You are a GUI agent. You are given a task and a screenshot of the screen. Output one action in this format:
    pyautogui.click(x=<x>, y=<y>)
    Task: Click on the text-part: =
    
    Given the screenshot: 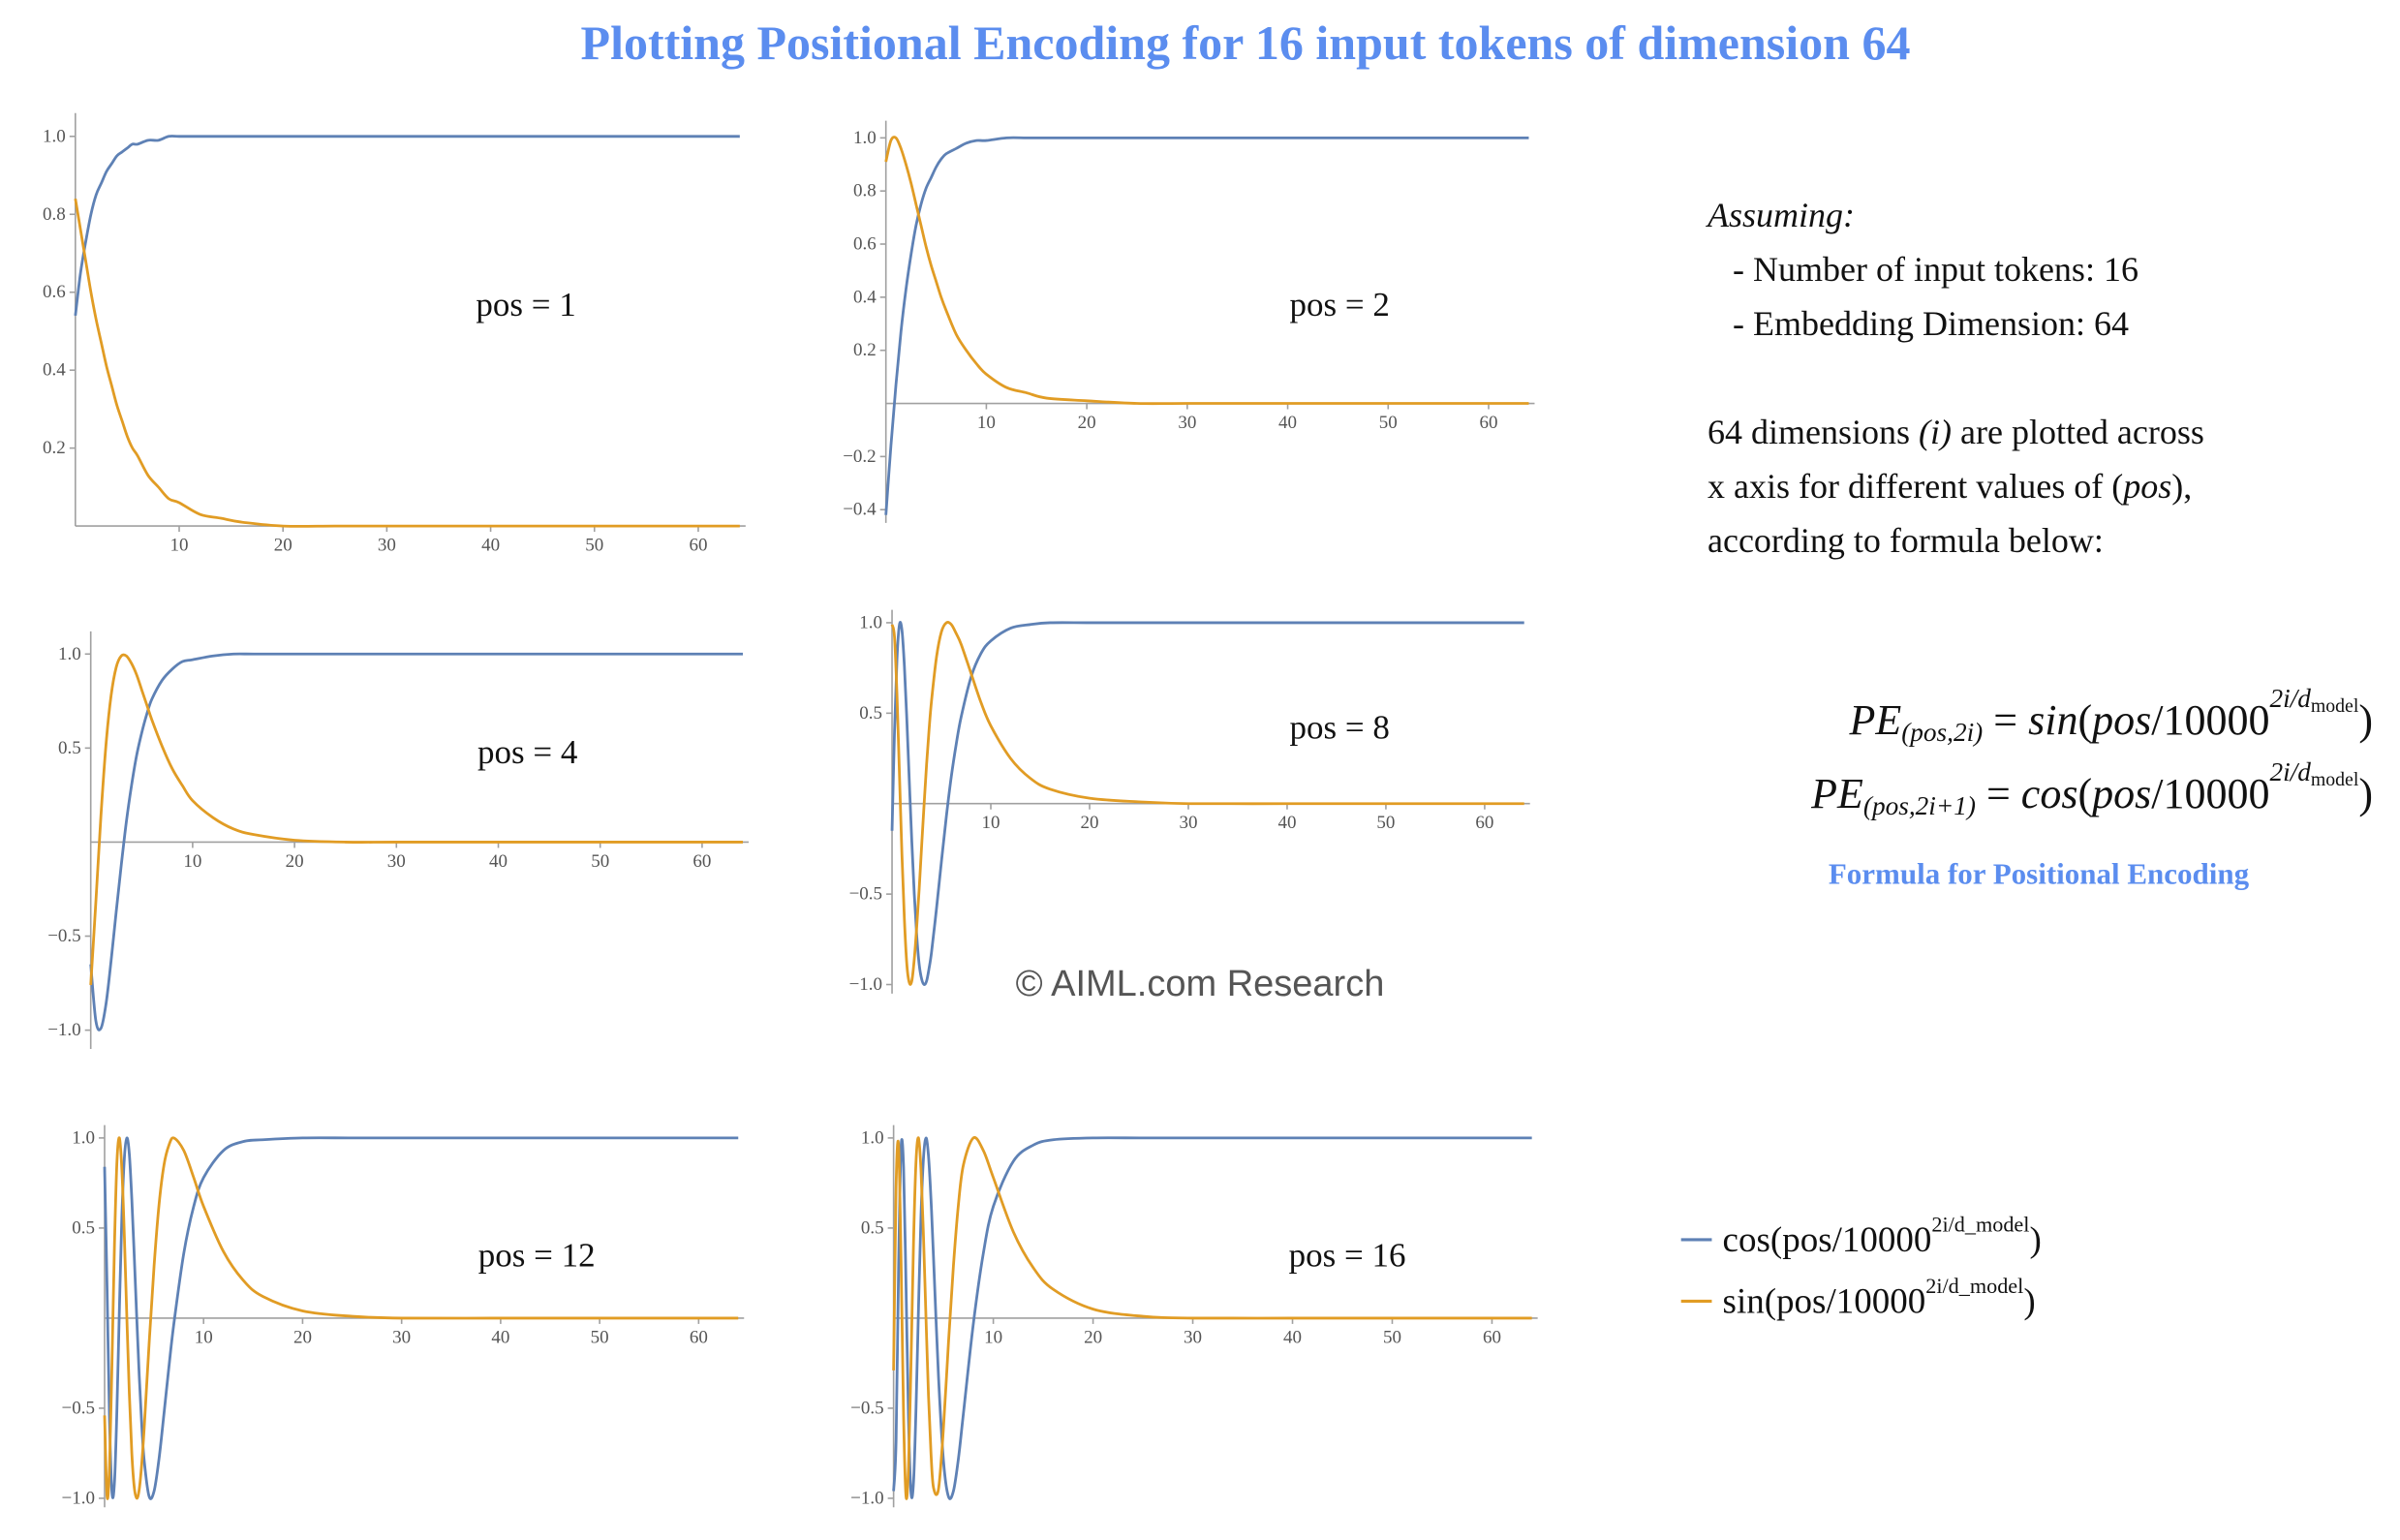 What is the action you would take?
    pyautogui.click(x=2005, y=720)
    